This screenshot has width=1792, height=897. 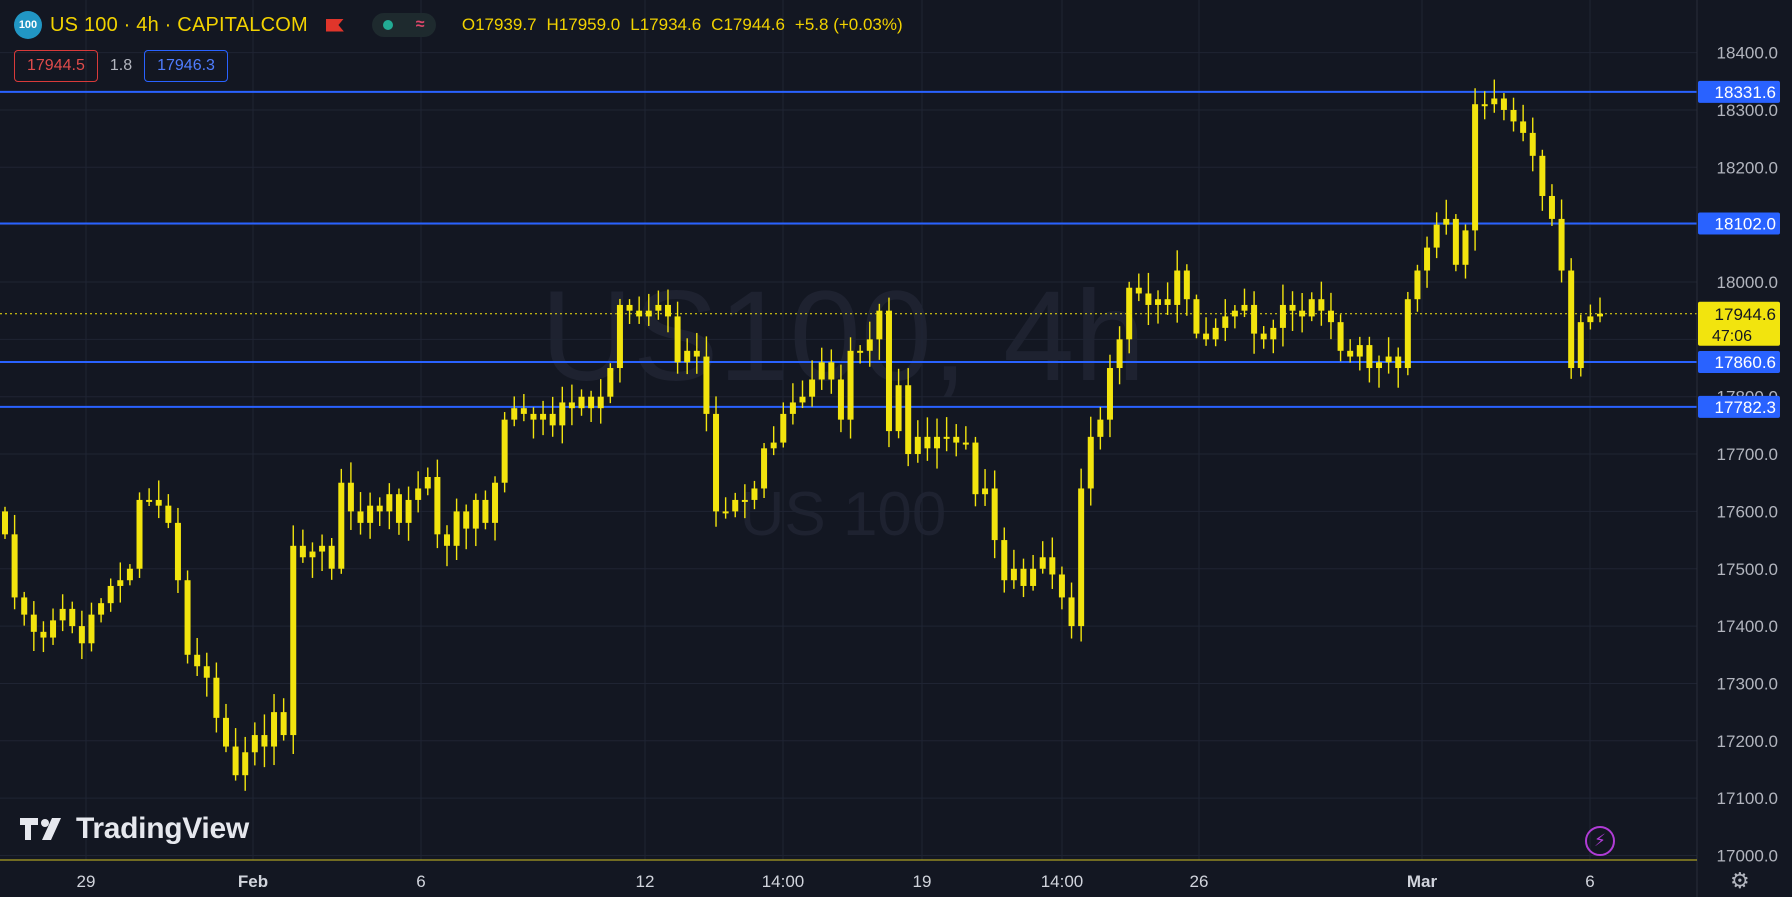 What do you see at coordinates (1745, 314) in the screenshot?
I see `current-price-label: 17944.6` at bounding box center [1745, 314].